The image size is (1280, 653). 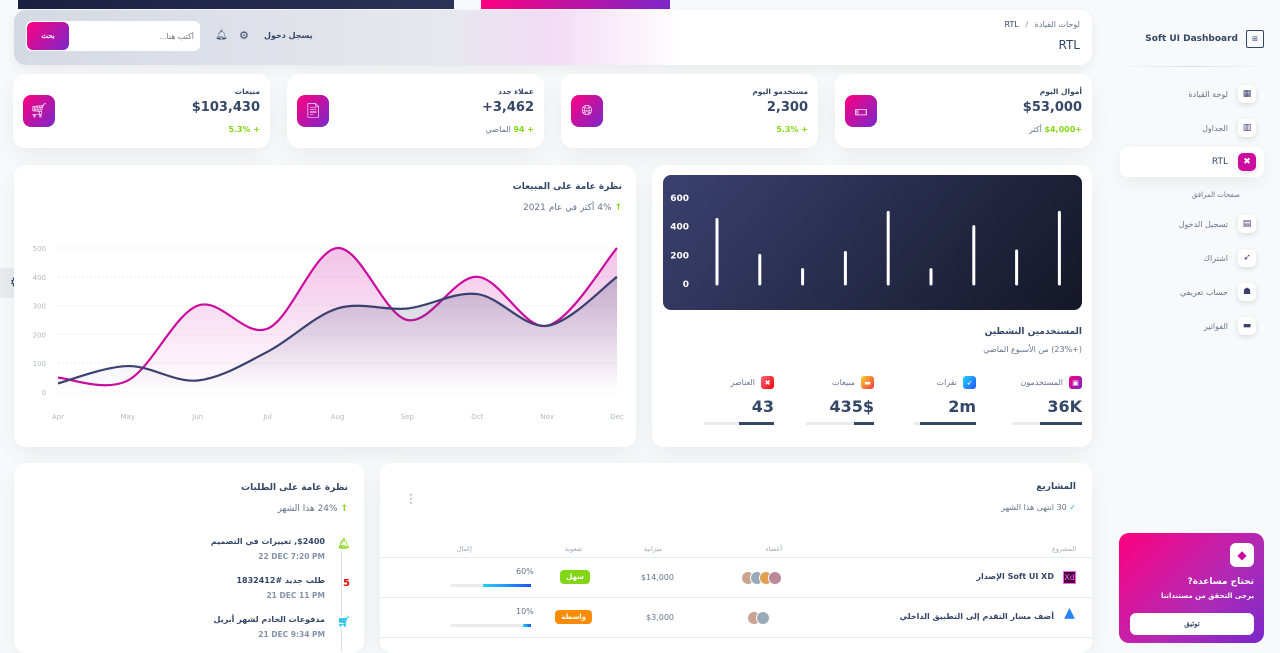 What do you see at coordinates (1192, 258) in the screenshot?
I see `sidebar-item: ➶ اشتراك` at bounding box center [1192, 258].